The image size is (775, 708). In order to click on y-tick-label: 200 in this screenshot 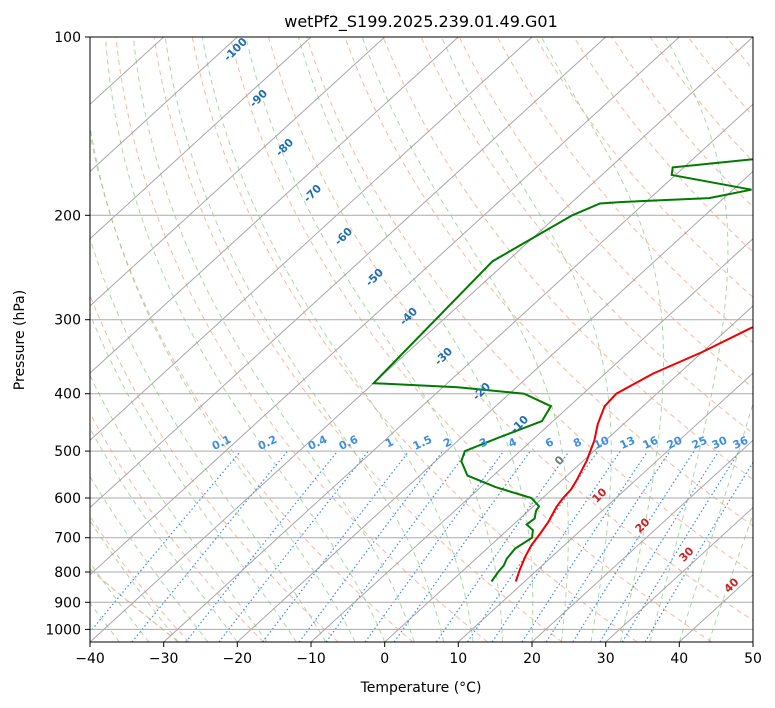, I will do `click(67, 216)`.